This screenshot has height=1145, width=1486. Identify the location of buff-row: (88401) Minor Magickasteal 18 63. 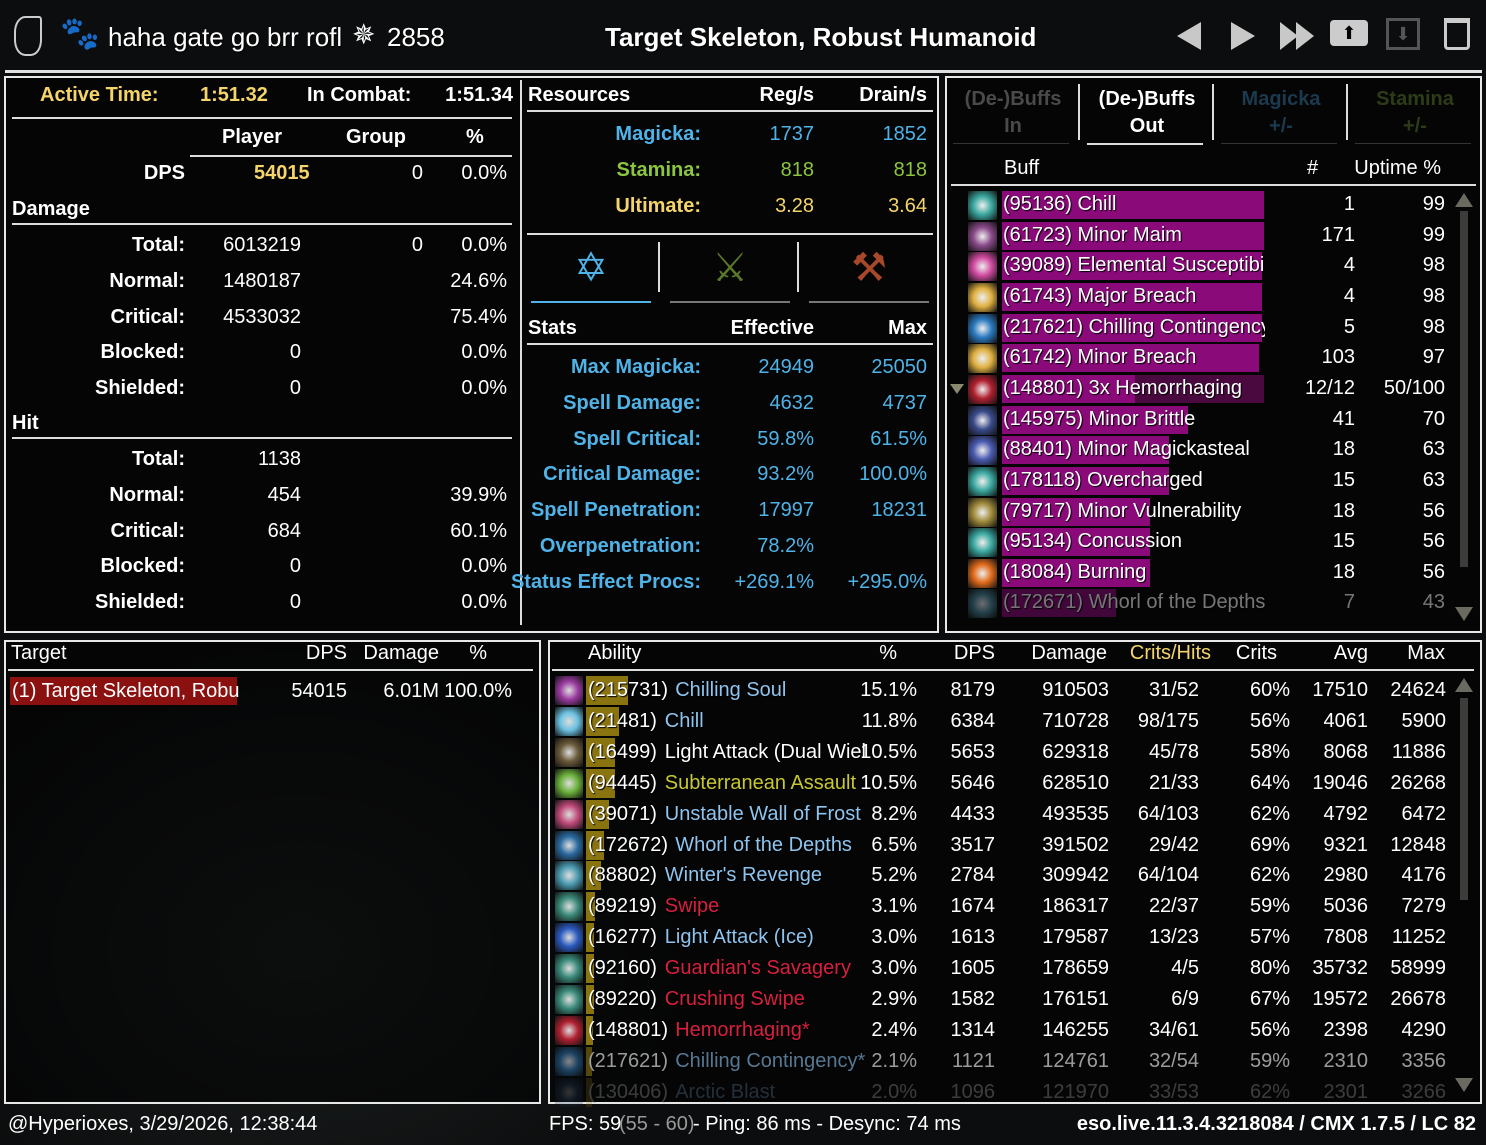
(1211, 451).